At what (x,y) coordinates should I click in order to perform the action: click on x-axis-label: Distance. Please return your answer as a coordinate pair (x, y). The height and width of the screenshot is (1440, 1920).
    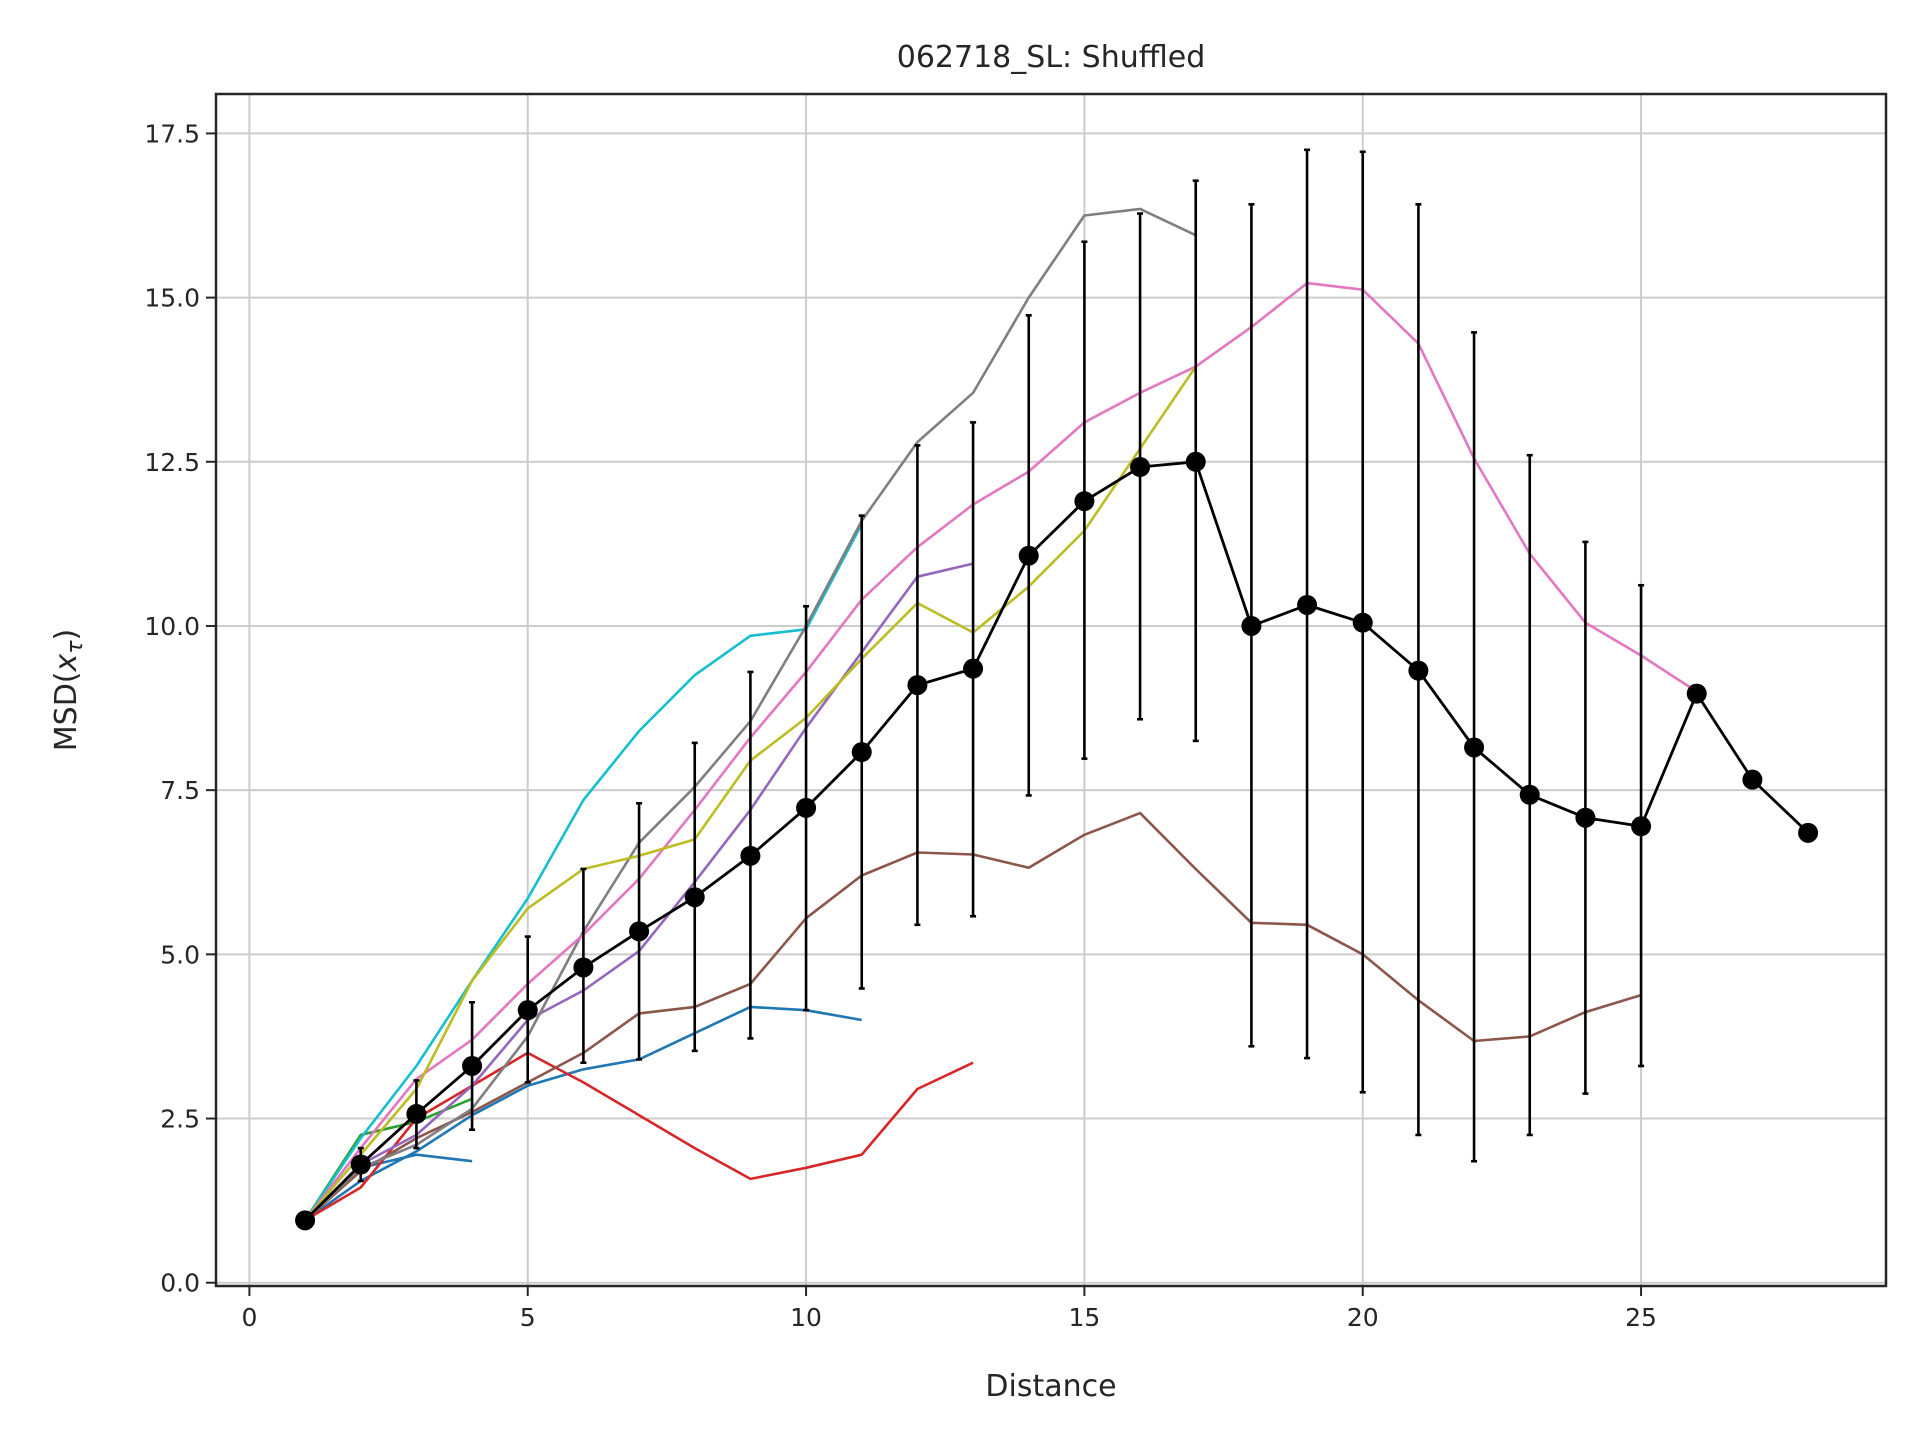
    Looking at the image, I should click on (1050, 1386).